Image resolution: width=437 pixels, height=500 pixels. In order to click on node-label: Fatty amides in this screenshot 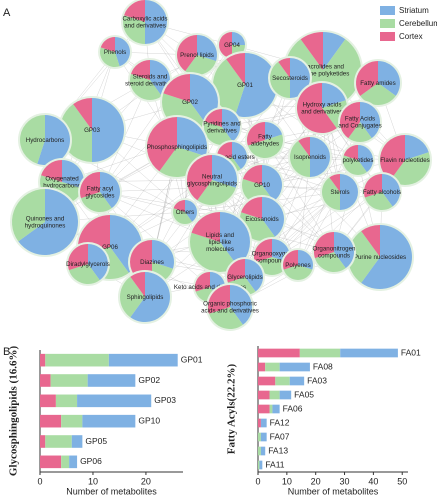, I will do `click(377, 83)`.